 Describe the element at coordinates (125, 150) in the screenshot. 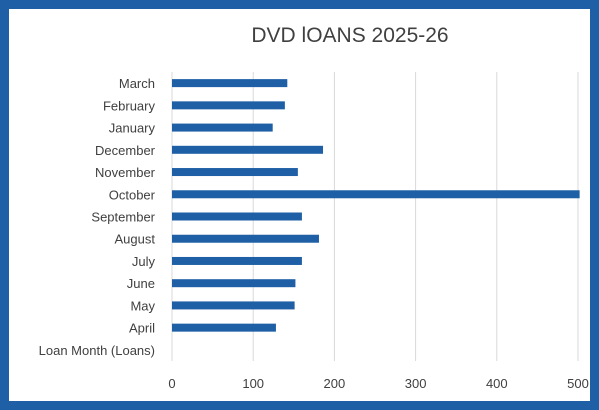

I see `category-label: December` at that location.